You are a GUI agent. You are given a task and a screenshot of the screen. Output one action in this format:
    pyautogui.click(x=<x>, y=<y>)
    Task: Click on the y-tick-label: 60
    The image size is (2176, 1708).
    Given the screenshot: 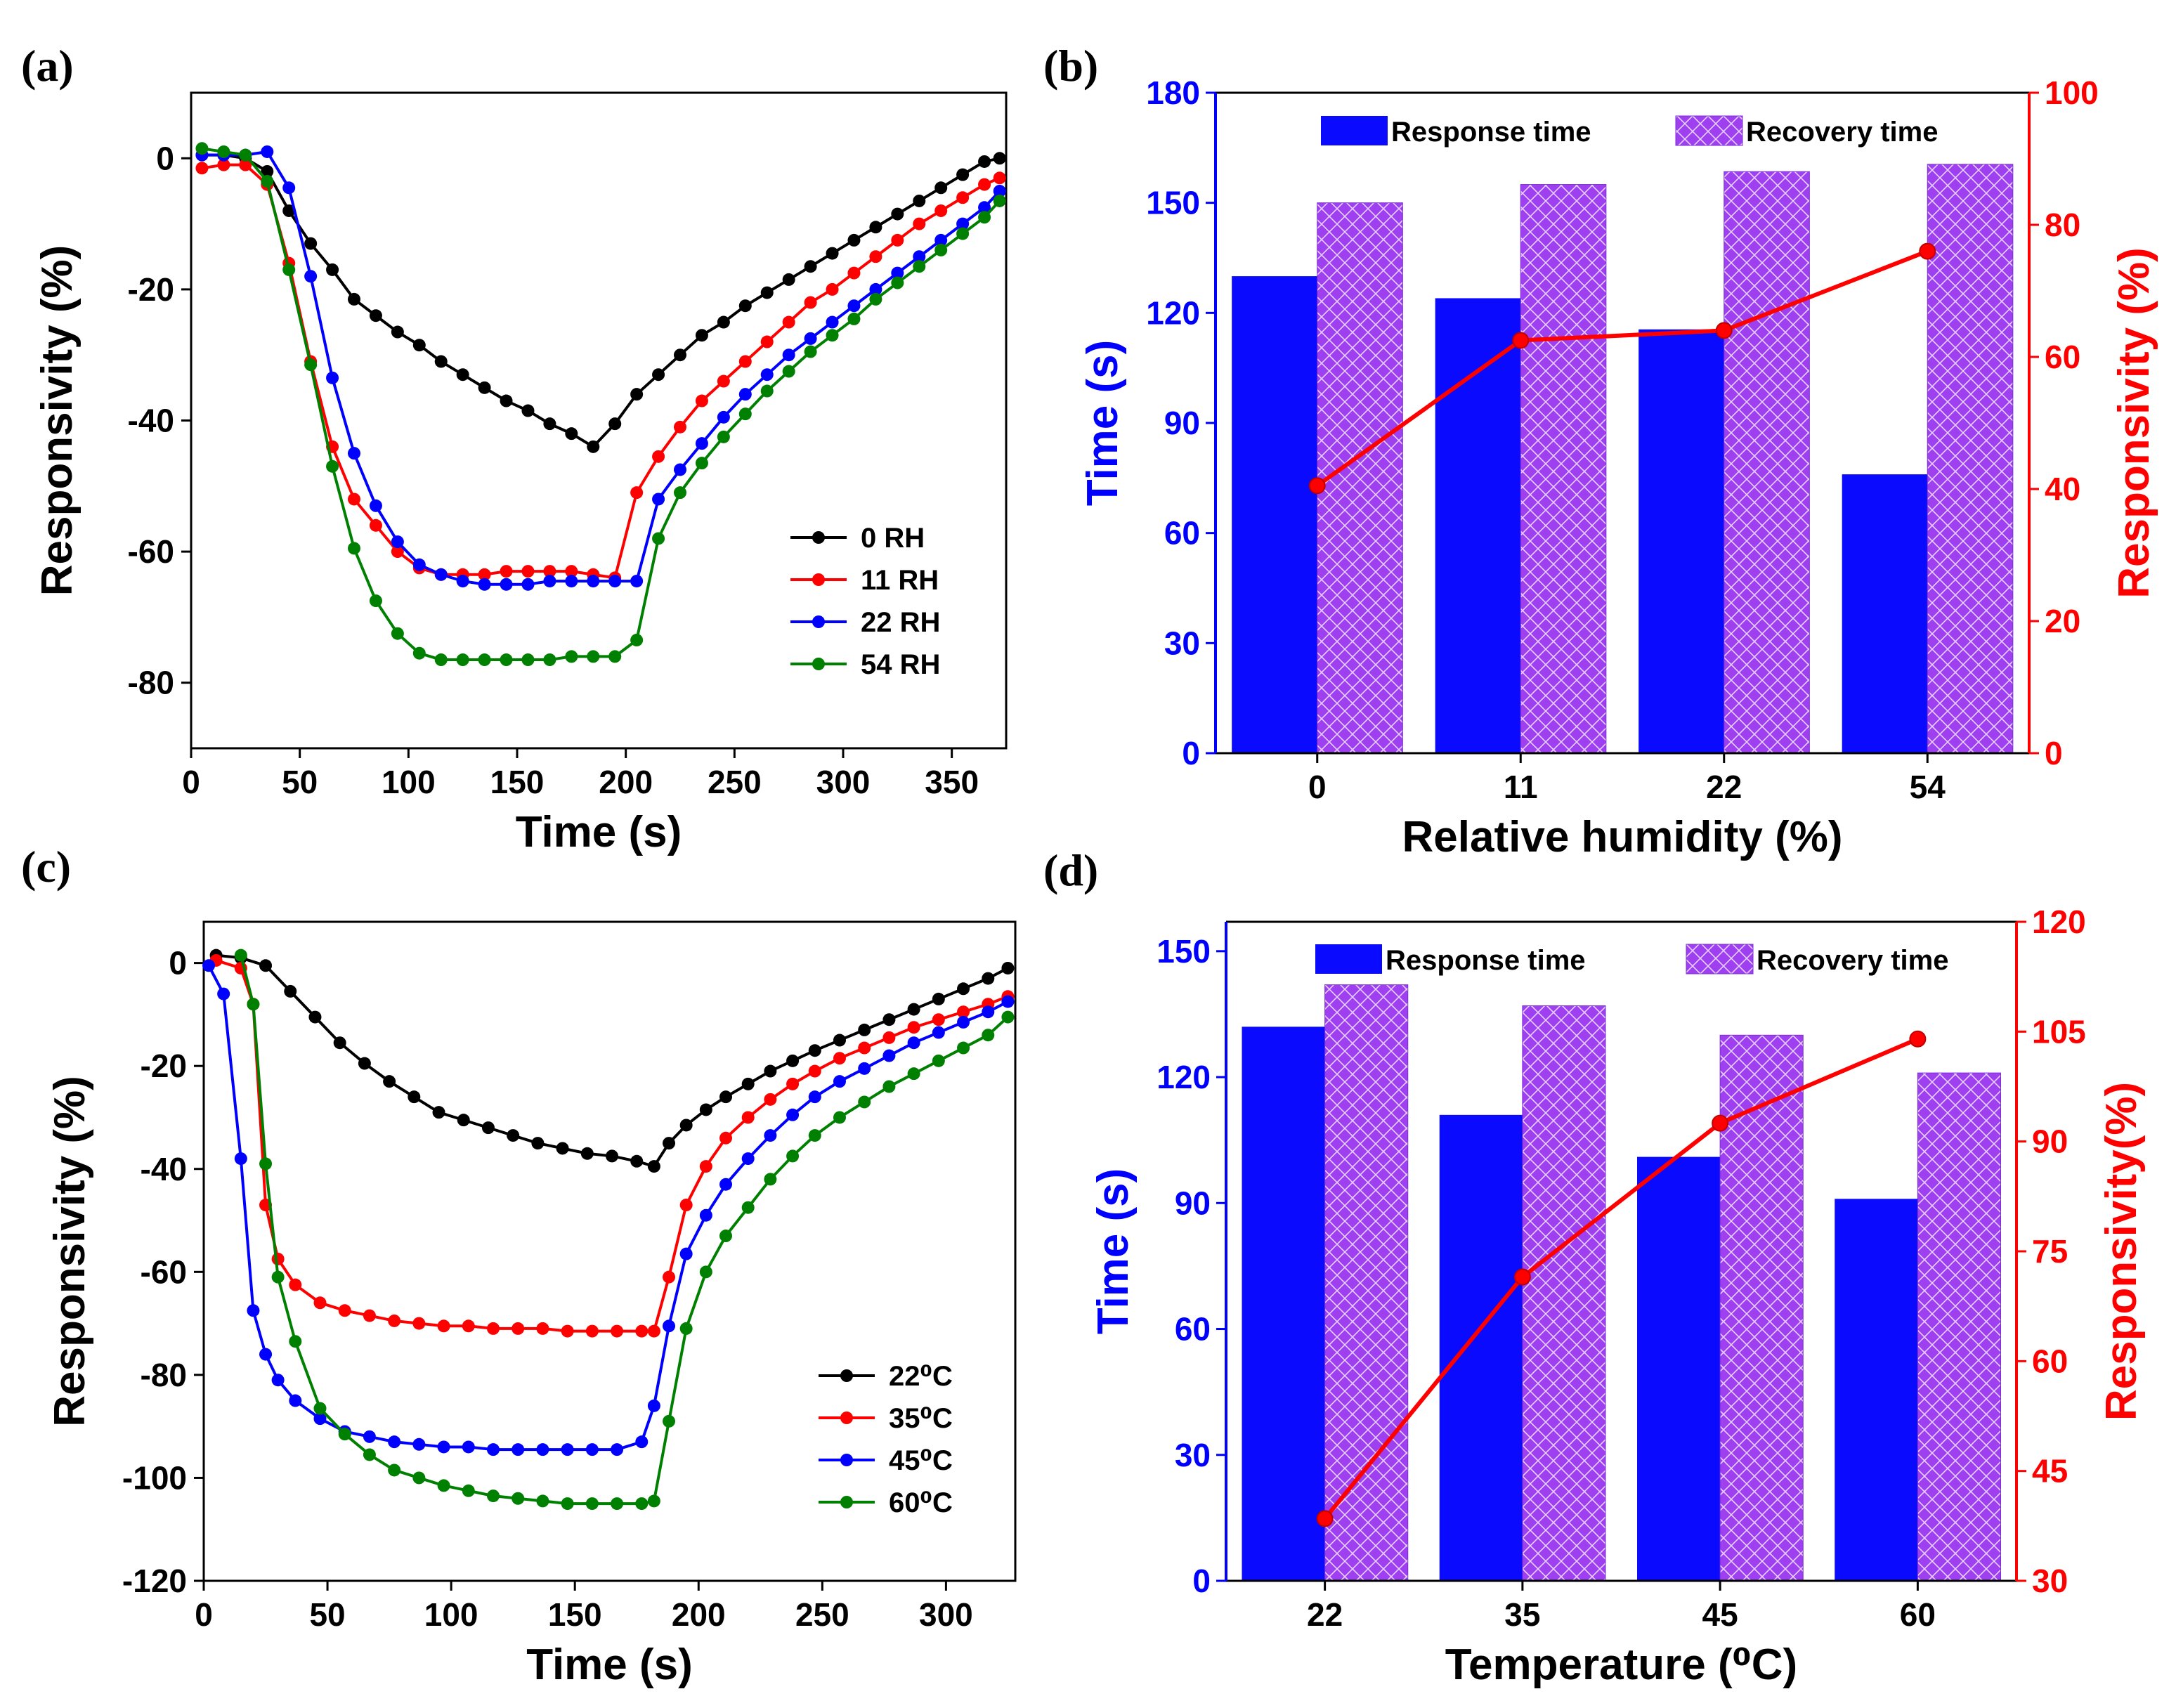 What is the action you would take?
    pyautogui.click(x=1193, y=1329)
    